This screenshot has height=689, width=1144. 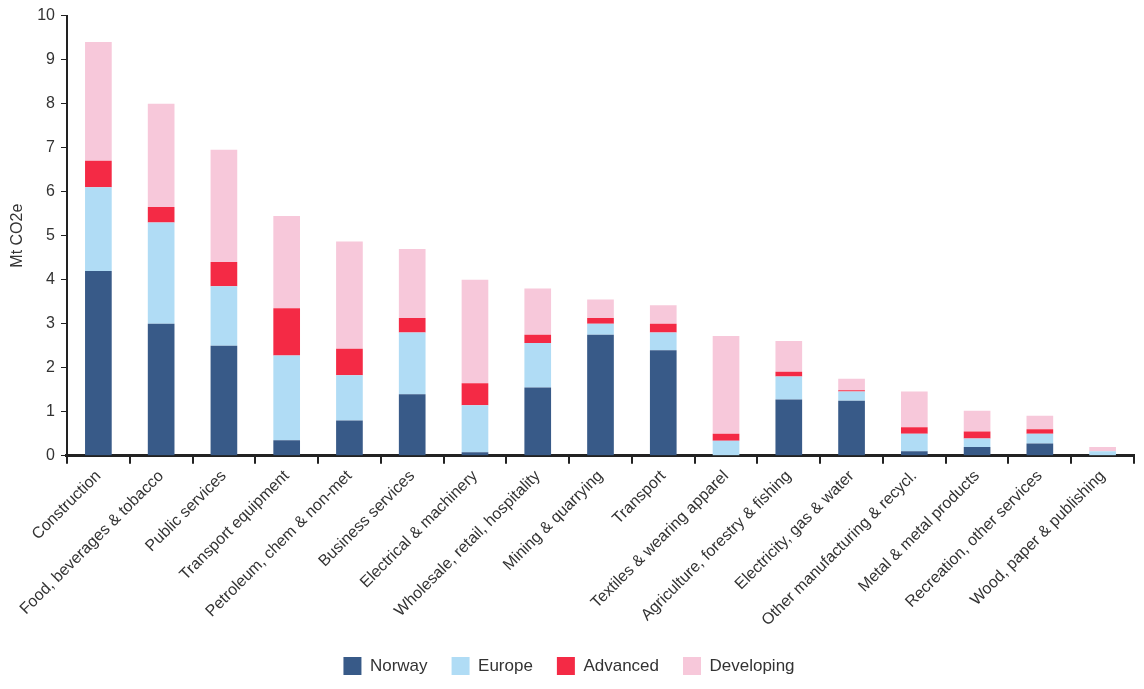 I want to click on y-tick-label: 6, so click(x=51, y=191).